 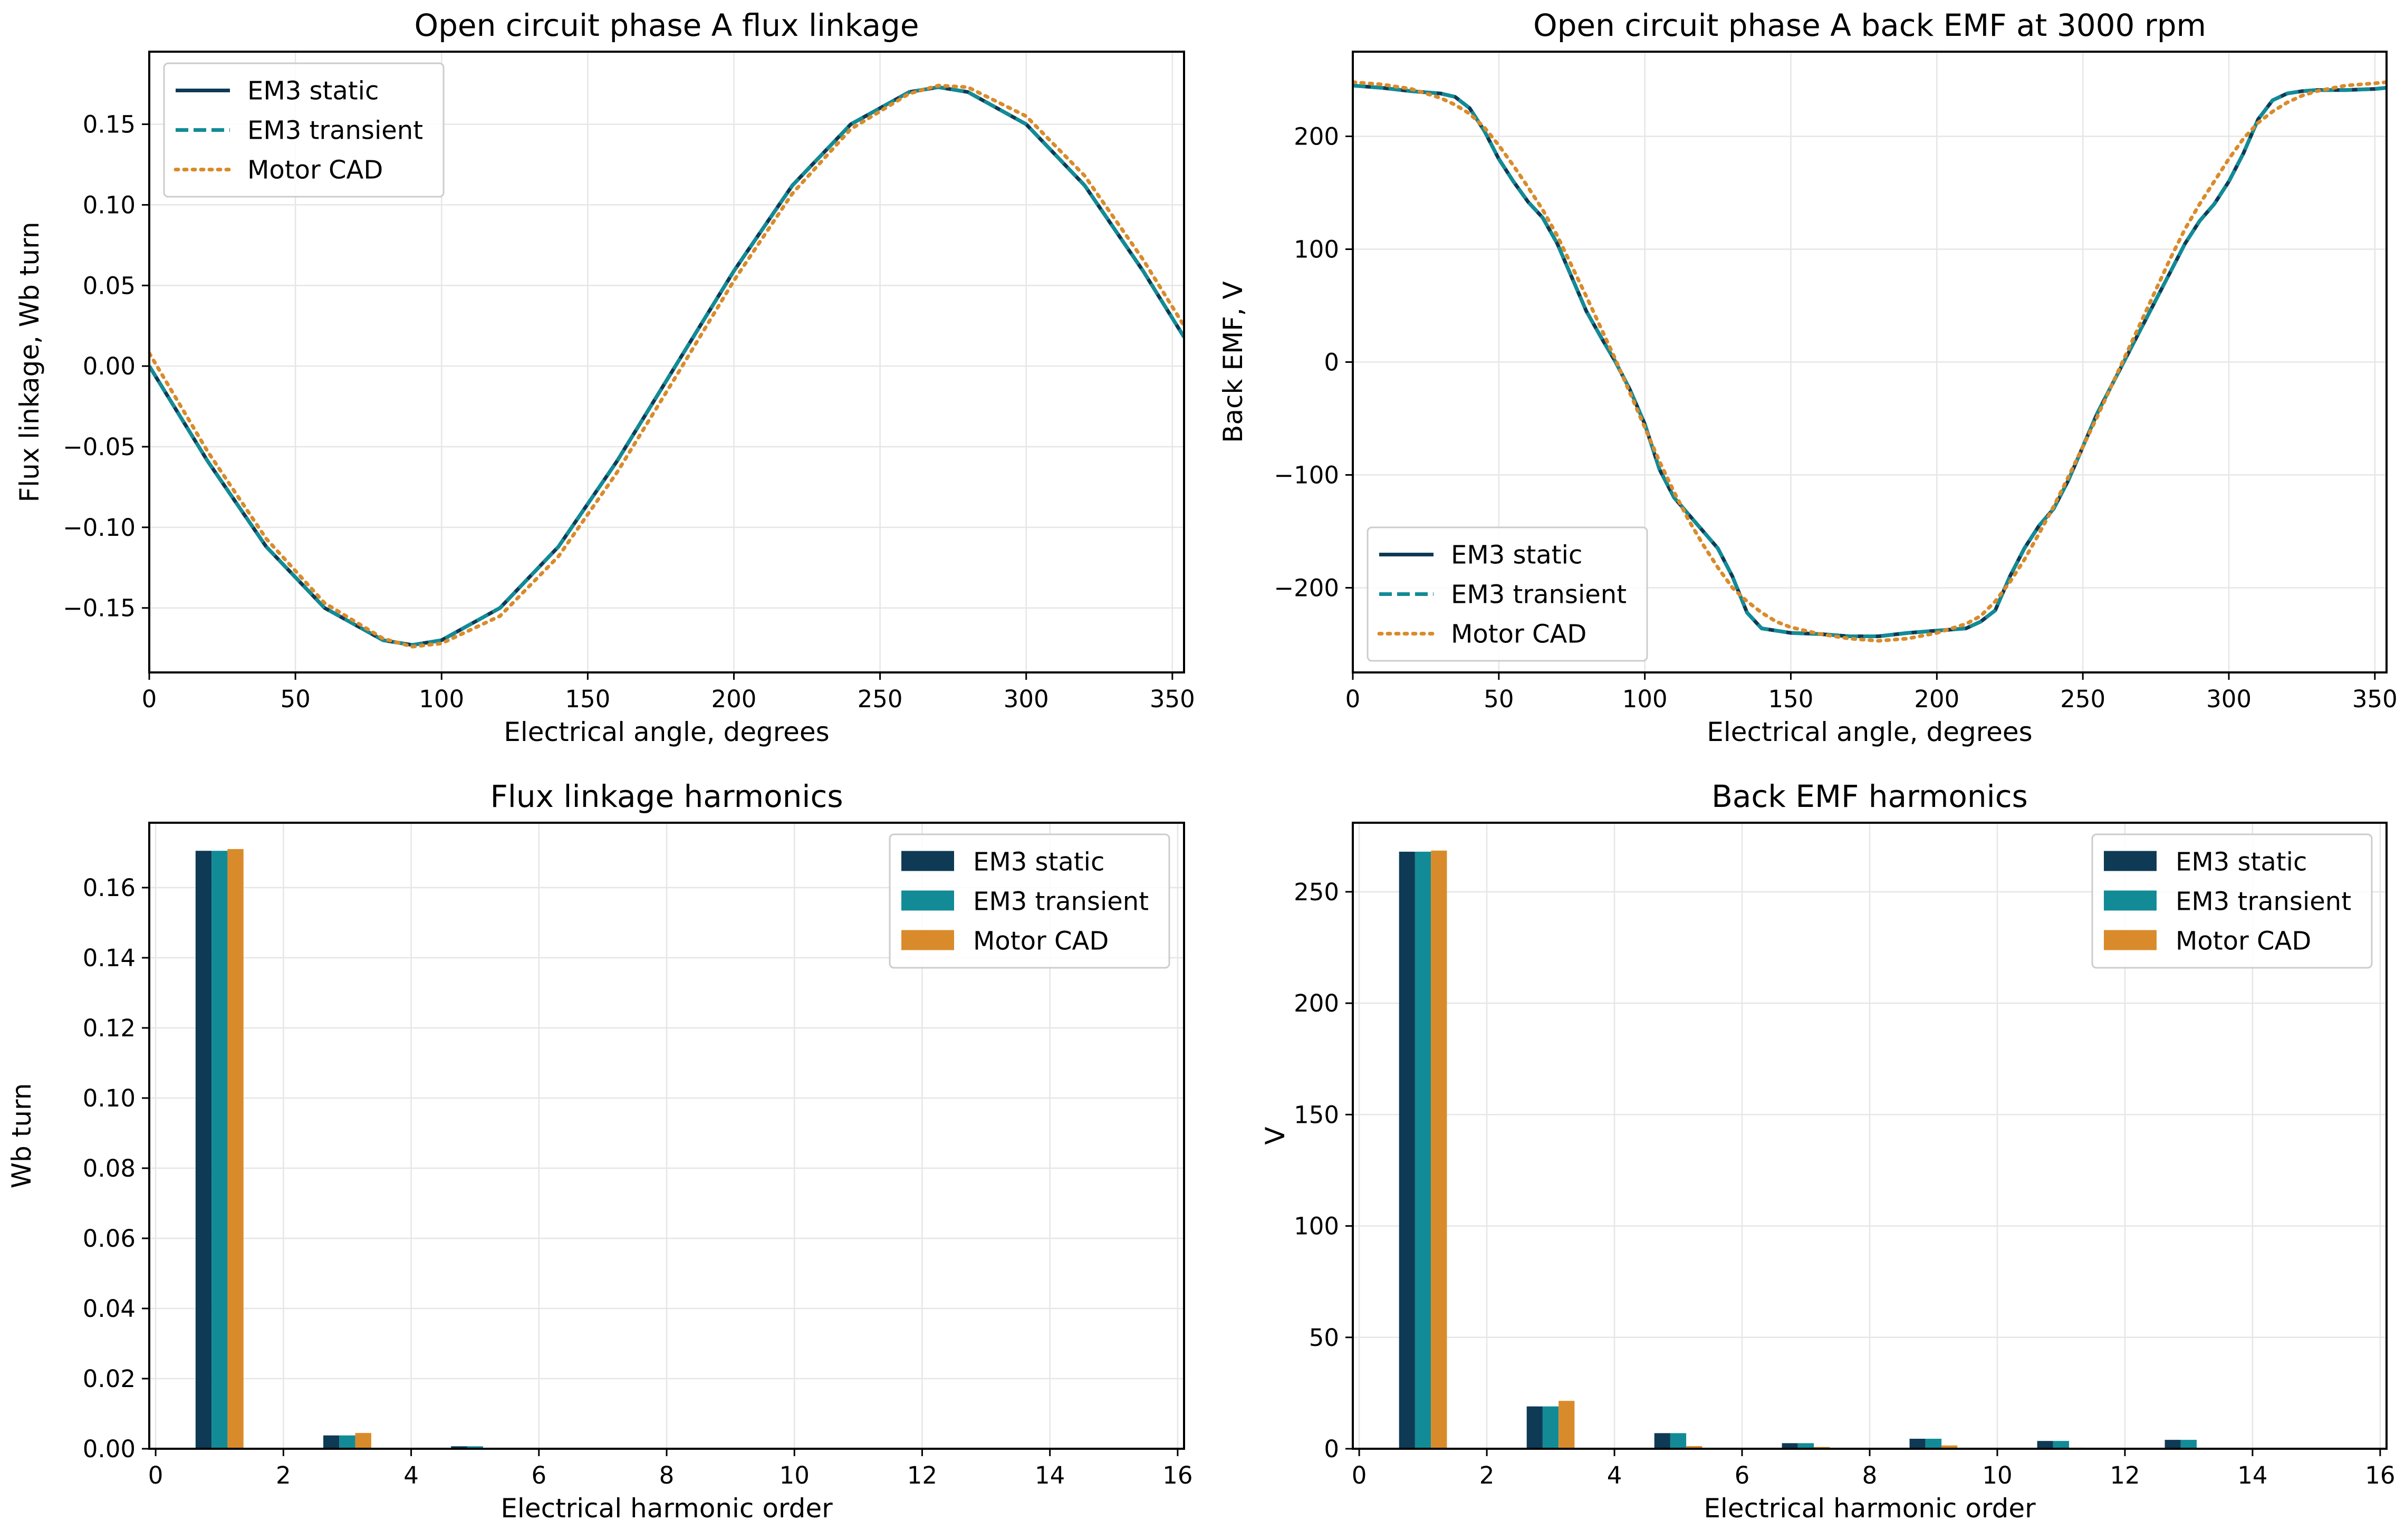 I want to click on bar-em3-transient-h11, so click(x=2061, y=1445).